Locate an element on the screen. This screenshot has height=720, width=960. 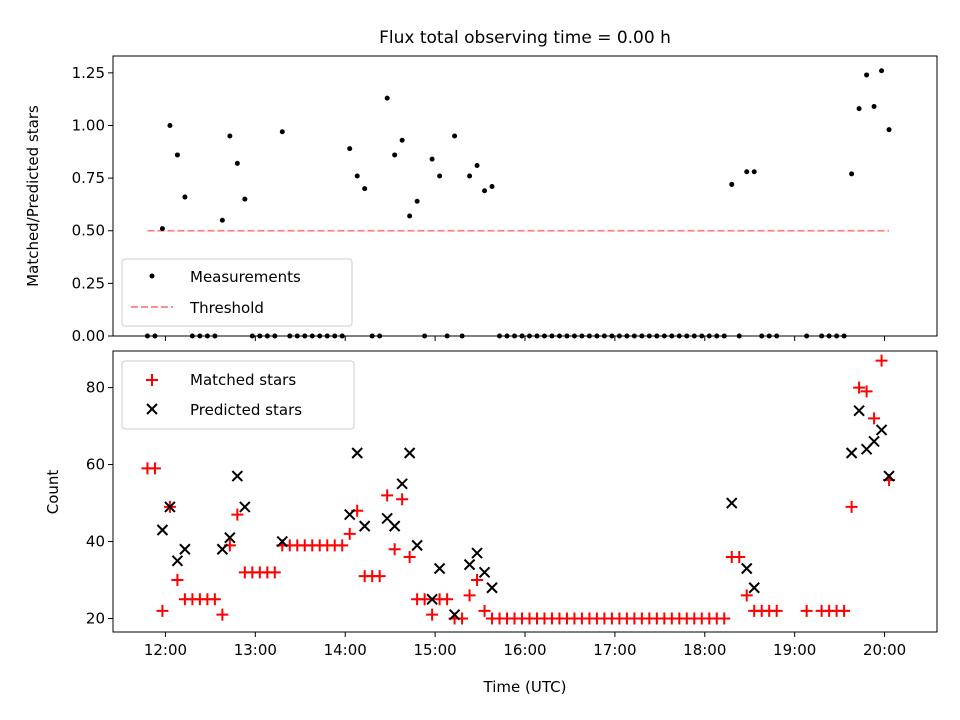
legend-predicted-label: Predicted stars is located at coordinates (246, 410).